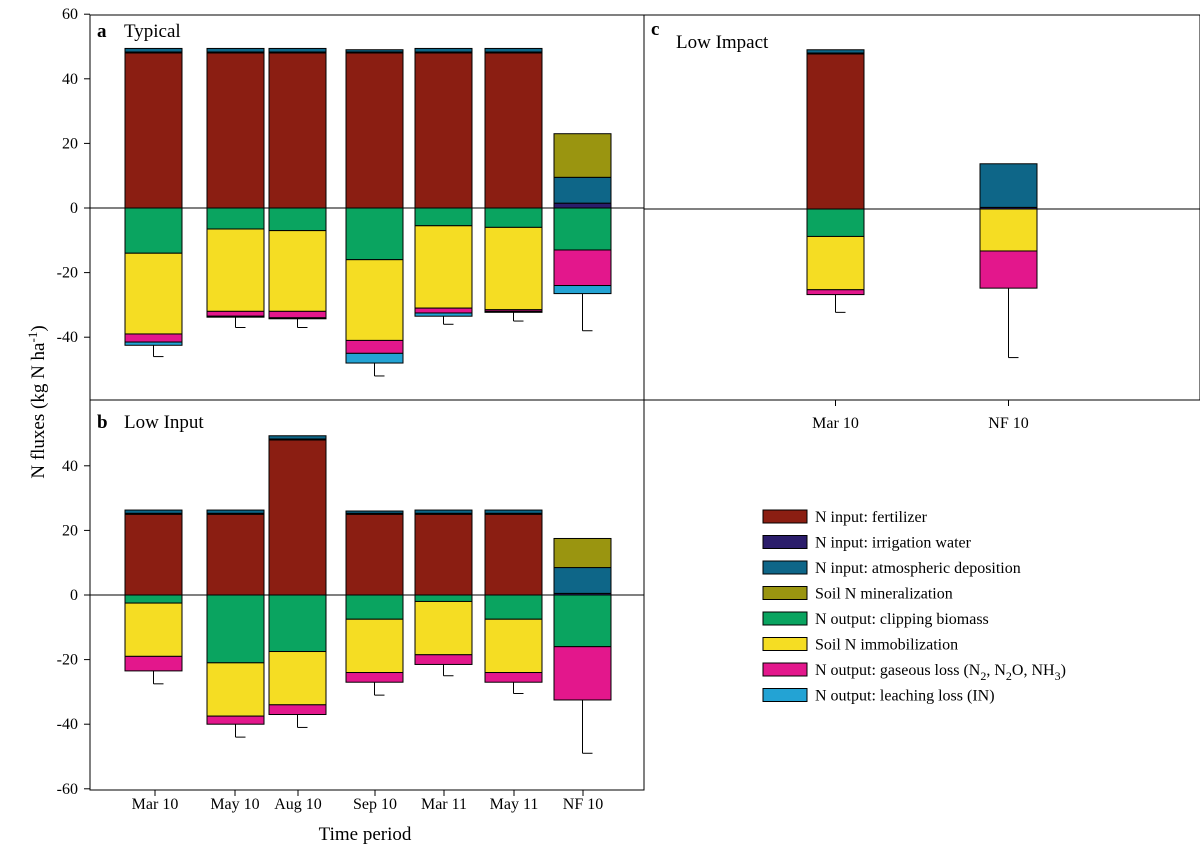 The height and width of the screenshot is (853, 1200). Describe the element at coordinates (70, 143) in the screenshot. I see `y-tick-label-a: 20` at that location.